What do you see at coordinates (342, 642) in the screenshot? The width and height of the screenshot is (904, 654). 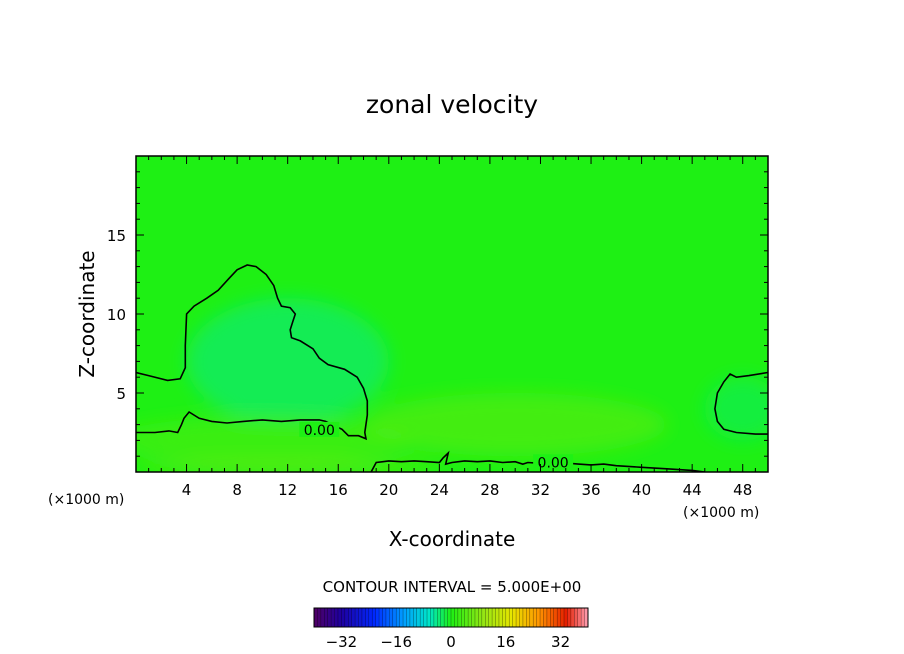 I see `colorbar-tick-label: −32` at bounding box center [342, 642].